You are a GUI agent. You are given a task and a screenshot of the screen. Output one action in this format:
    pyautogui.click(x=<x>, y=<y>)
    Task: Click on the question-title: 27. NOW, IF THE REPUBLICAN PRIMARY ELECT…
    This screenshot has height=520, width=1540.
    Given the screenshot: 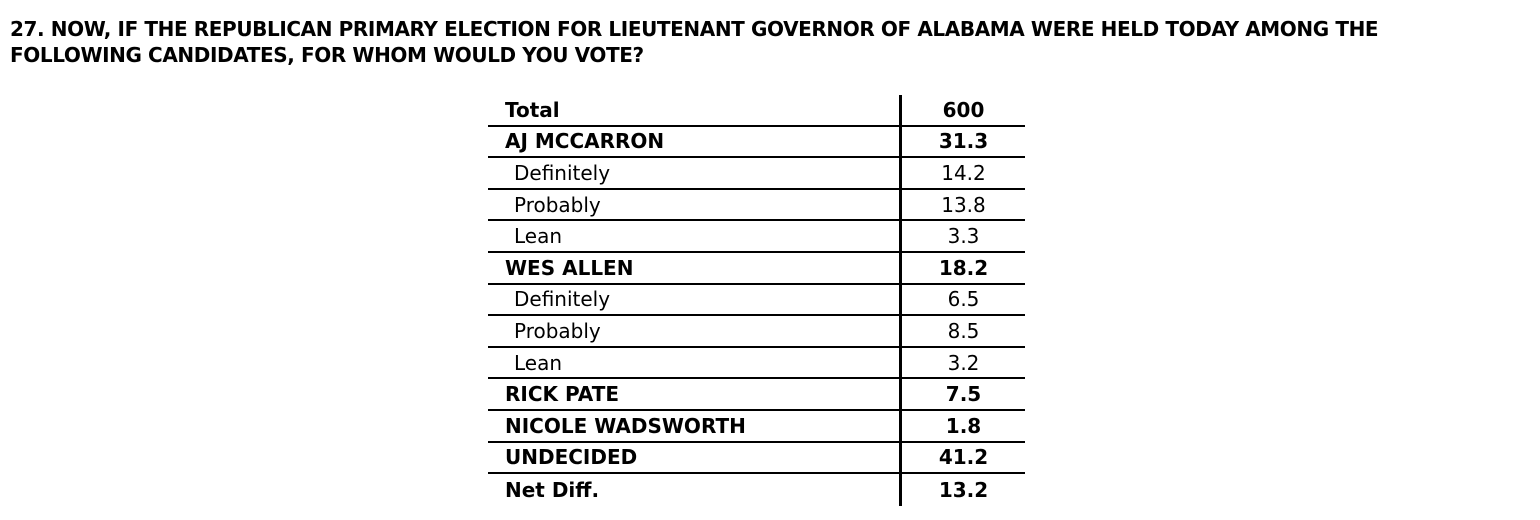 What is the action you would take?
    pyautogui.click(x=694, y=42)
    